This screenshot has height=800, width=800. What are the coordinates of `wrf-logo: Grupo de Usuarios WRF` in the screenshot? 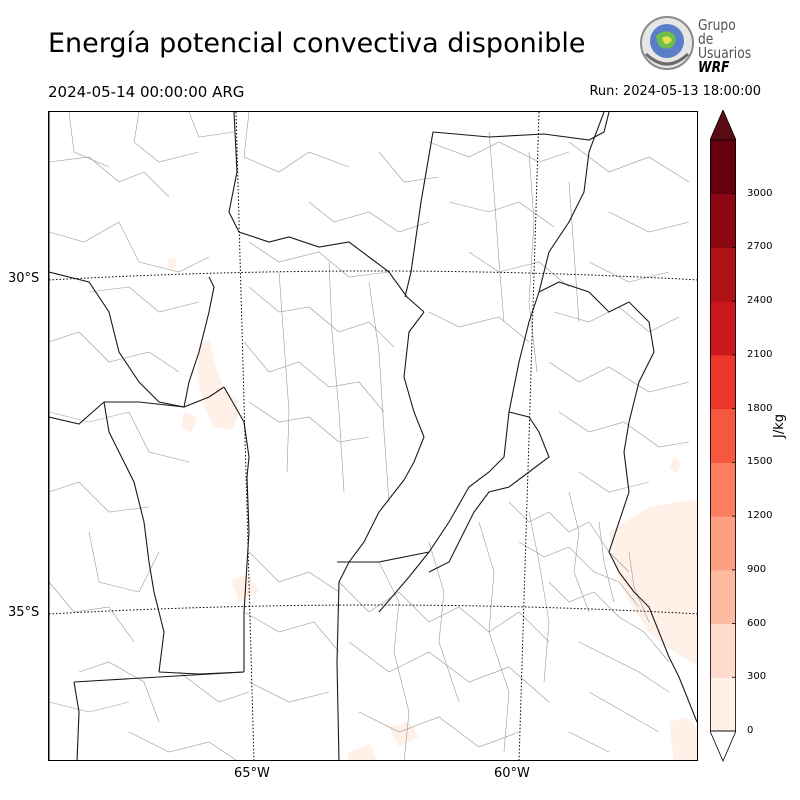 It's located at (700, 45).